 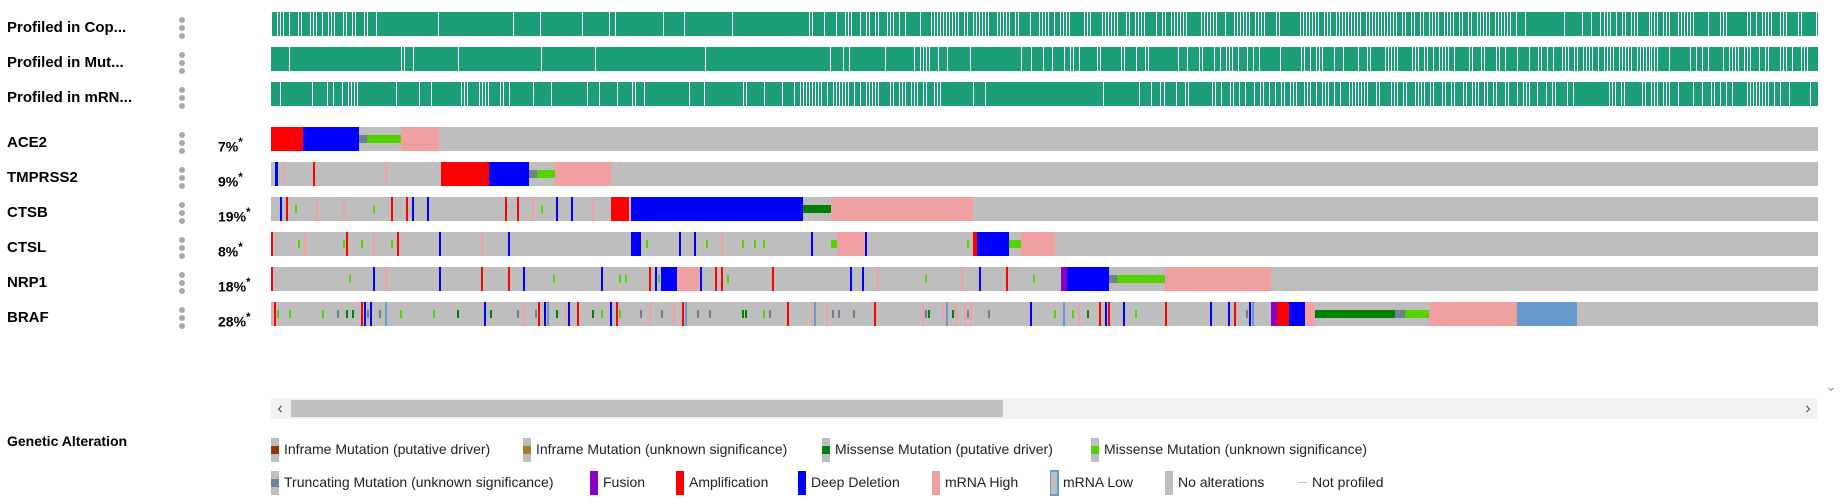 I want to click on horizontal-scrollbar: ‹ ›, so click(x=1044, y=408).